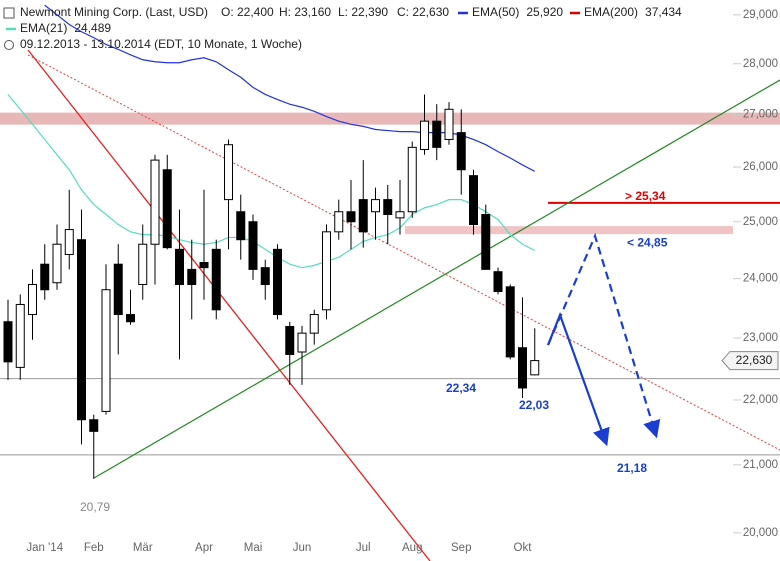  Describe the element at coordinates (94, 548) in the screenshot. I see `x-tick-label: Feb` at that location.